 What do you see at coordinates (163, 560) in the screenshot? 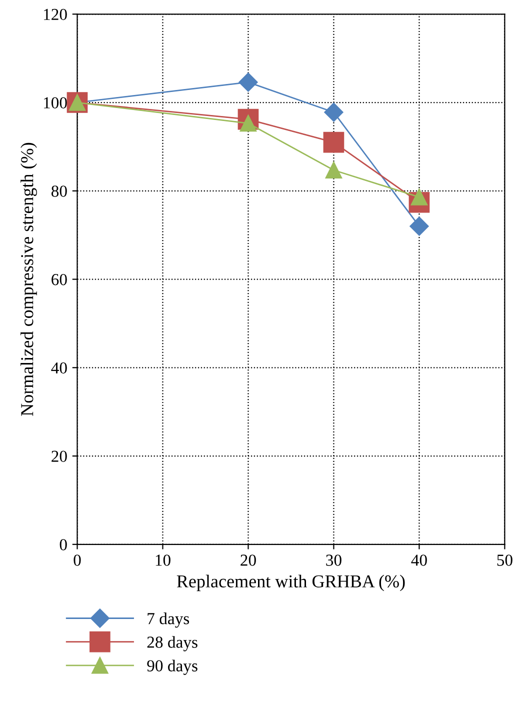
I see `x-tick-label: 10` at bounding box center [163, 560].